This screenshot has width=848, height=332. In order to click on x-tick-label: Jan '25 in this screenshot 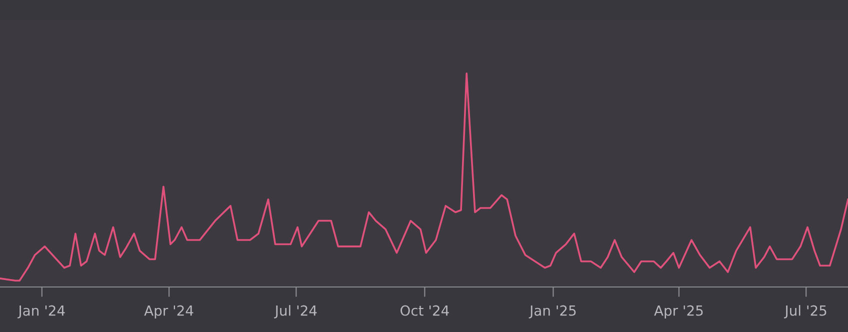, I will do `click(552, 311)`.